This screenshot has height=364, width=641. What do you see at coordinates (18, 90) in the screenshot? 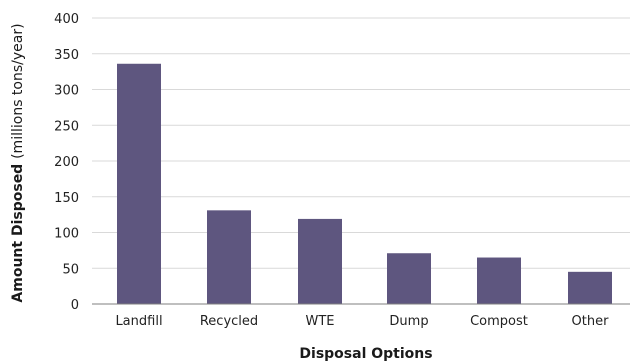
I see `y-axis-title-unit: (millions tons/year)` at bounding box center [18, 90].